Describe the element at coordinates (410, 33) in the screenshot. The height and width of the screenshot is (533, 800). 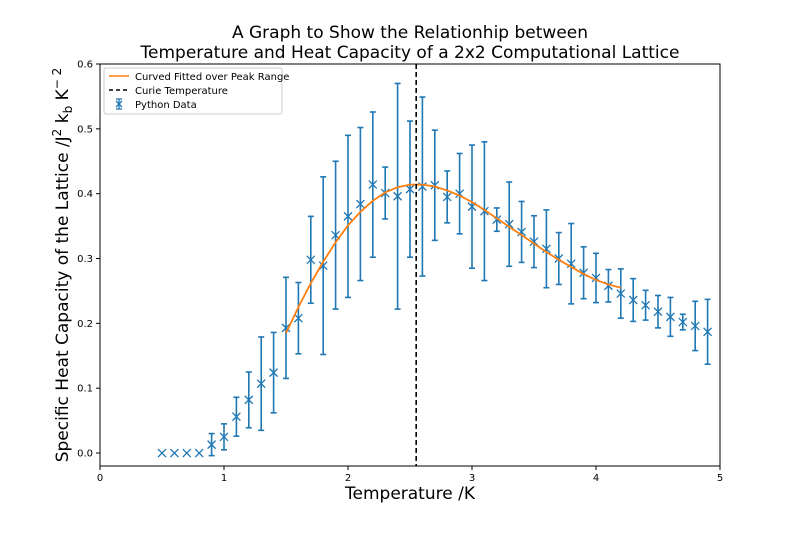
I see `chart-title-line-1: A Graph to Show the Relationhip between` at that location.